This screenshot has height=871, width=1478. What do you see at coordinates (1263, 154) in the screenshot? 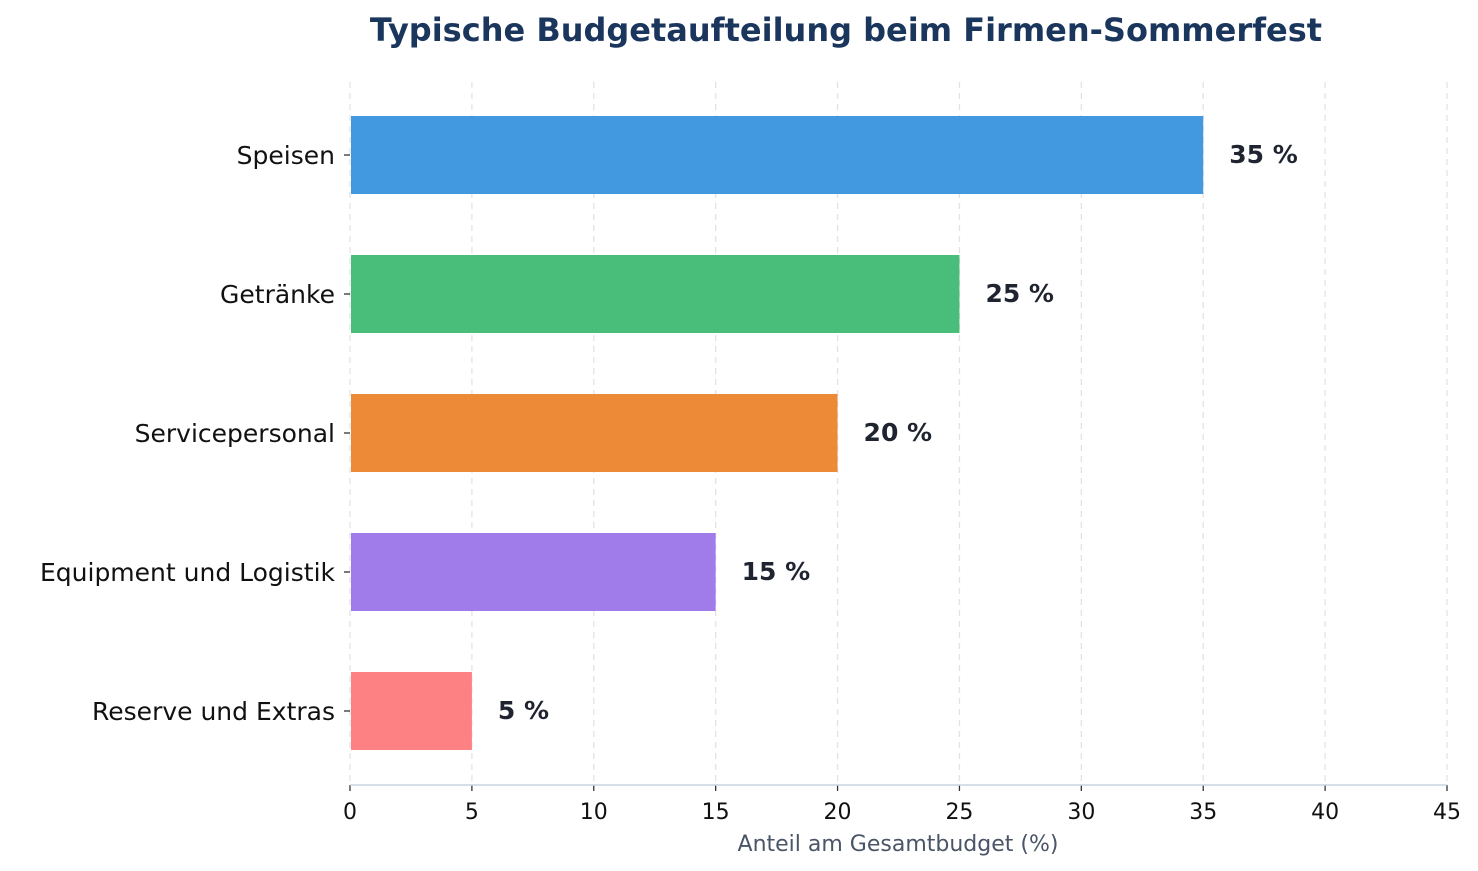
I see `value-label: 35 %` at bounding box center [1263, 154].